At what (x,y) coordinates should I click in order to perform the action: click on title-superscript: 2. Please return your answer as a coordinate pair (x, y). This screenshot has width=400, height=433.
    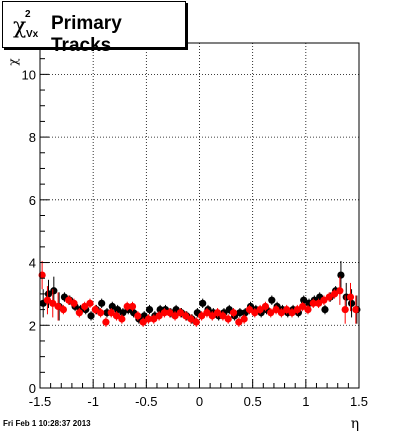
    Looking at the image, I should click on (28, 14).